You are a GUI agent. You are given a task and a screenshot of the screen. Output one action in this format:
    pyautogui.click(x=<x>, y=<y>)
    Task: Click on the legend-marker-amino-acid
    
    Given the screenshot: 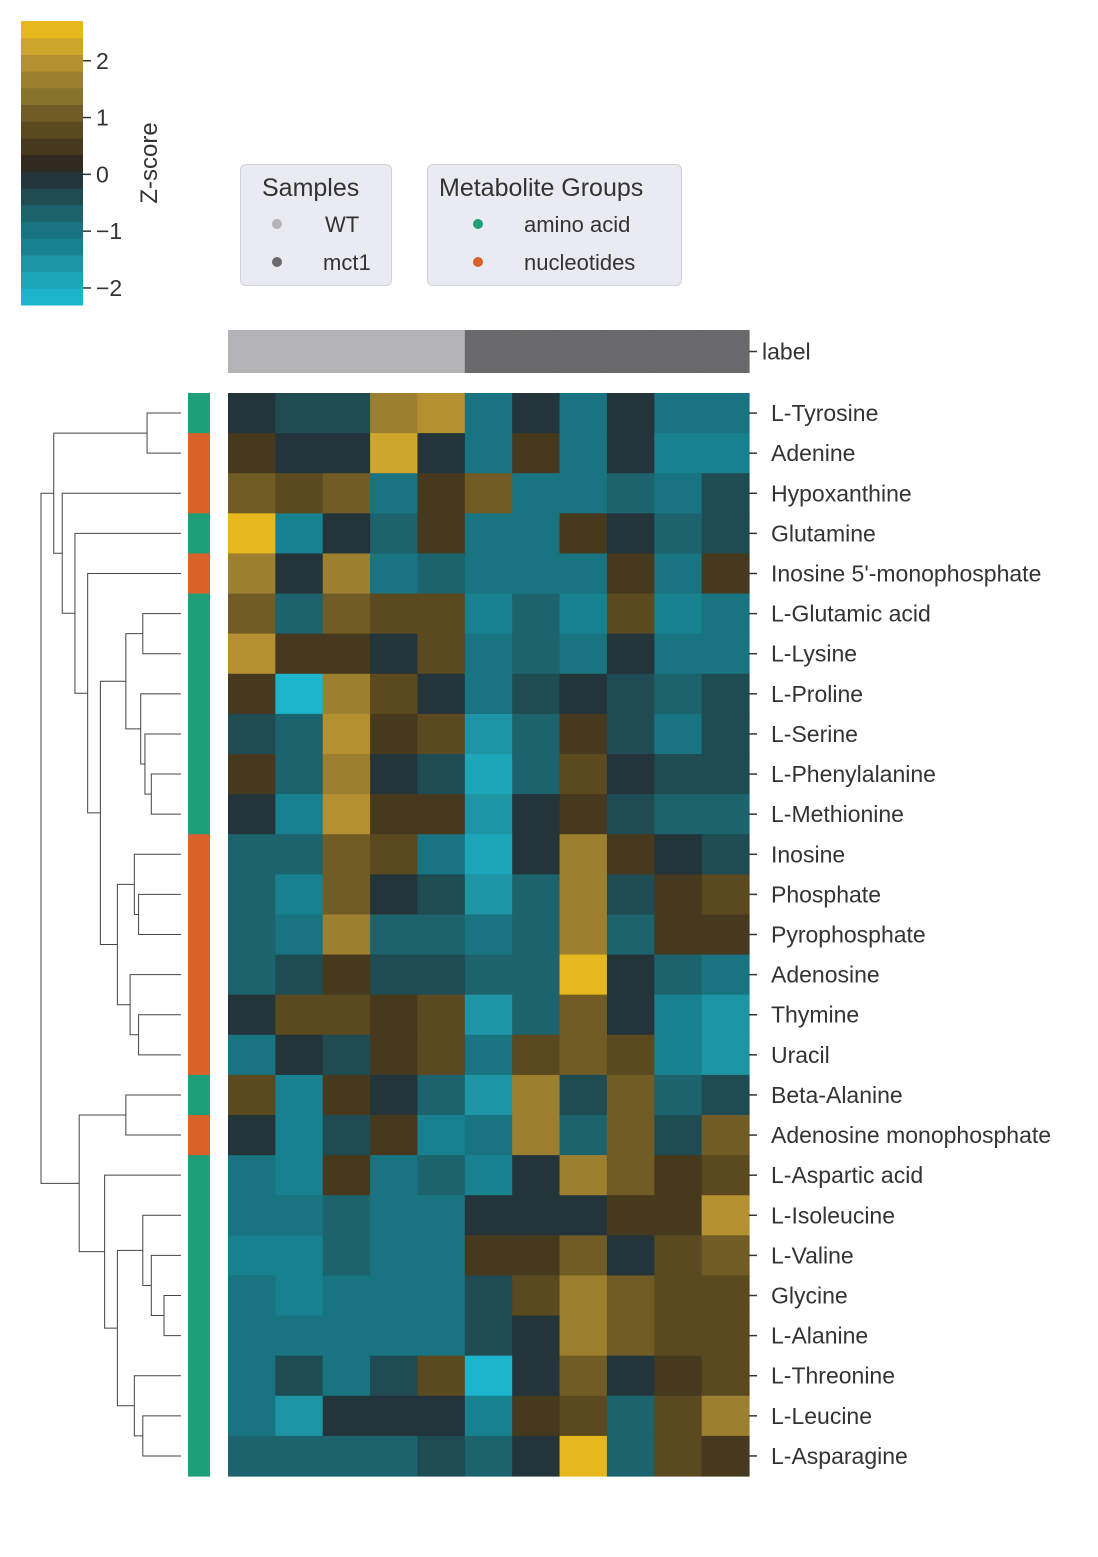 What is the action you would take?
    pyautogui.click(x=478, y=224)
    